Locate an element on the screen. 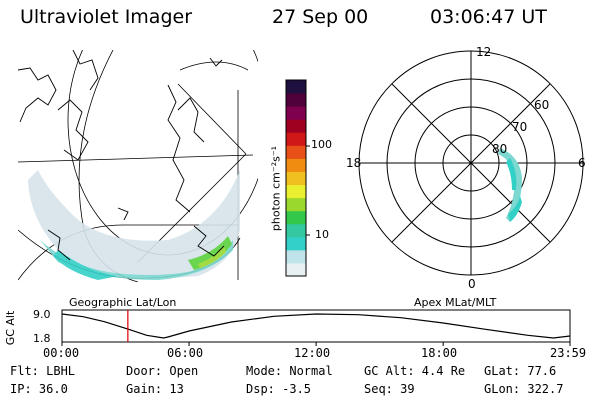 Image resolution: width=600 pixels, height=400 pixels. app-title: Ultraviolet Imager is located at coordinates (106, 17).